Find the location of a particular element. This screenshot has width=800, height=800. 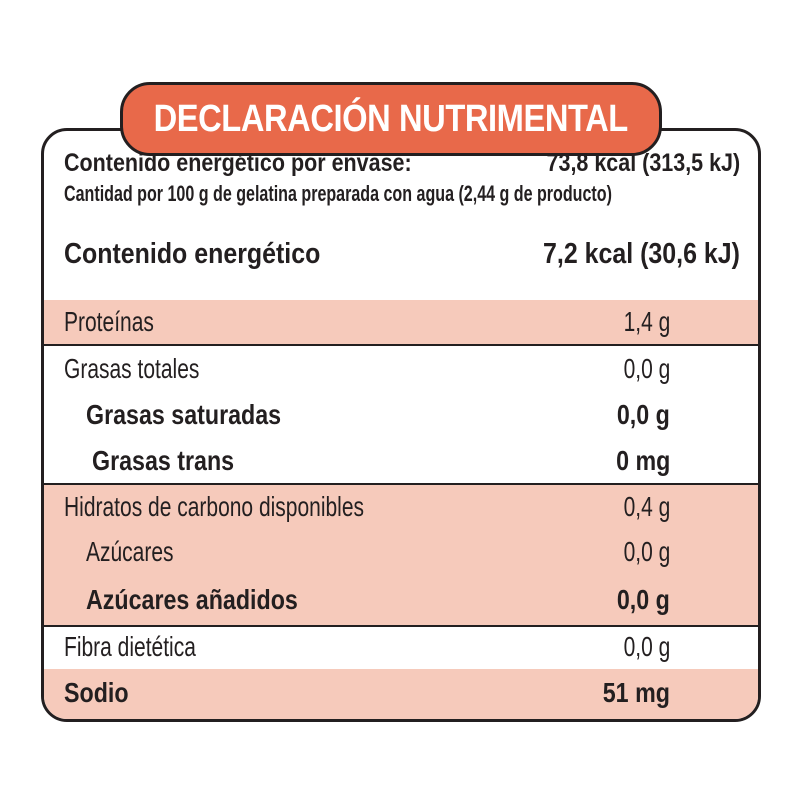

label-title: DECLARACIÓN NUTRIMENTAL is located at coordinates (391, 118).